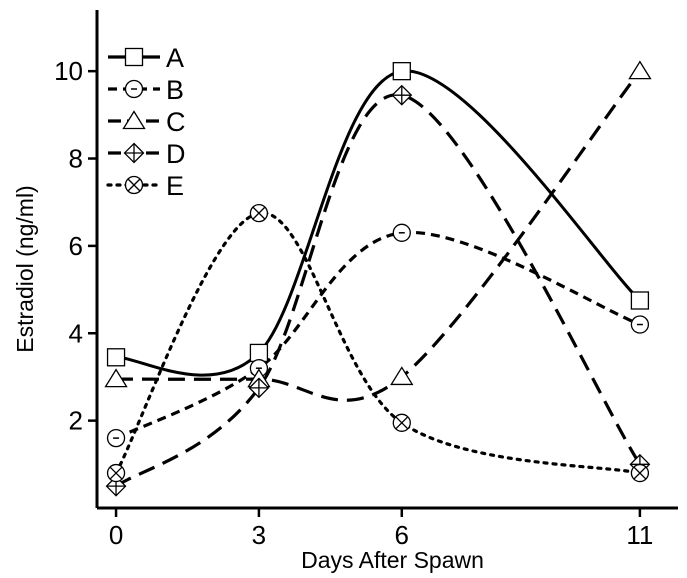 The width and height of the screenshot is (687, 578). I want to click on legend-item-a: A, so click(146, 58).